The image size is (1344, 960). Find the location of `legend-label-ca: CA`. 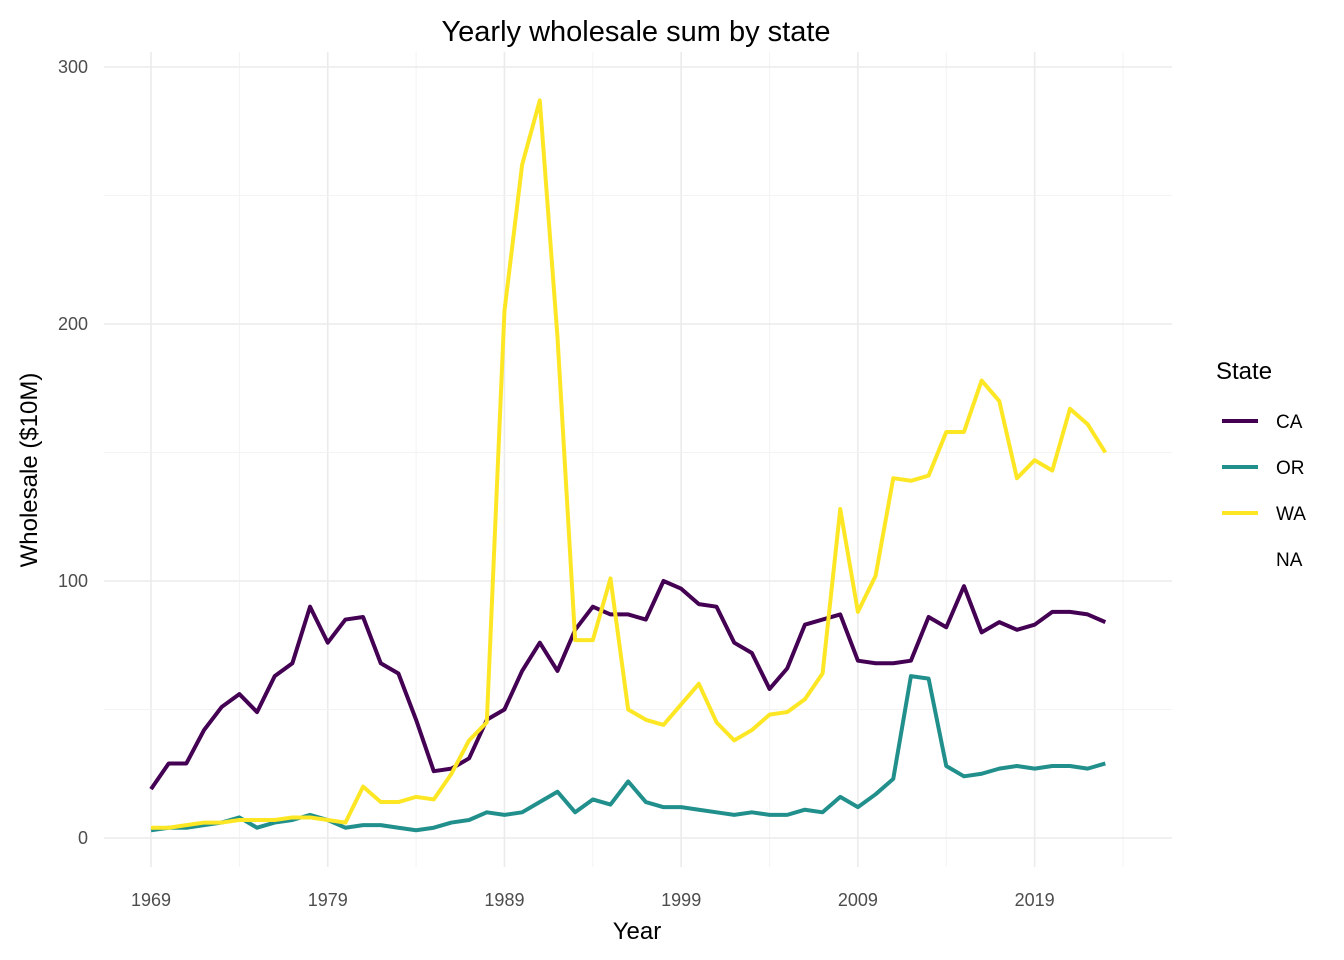

legend-label-ca: CA is located at coordinates (1289, 422).